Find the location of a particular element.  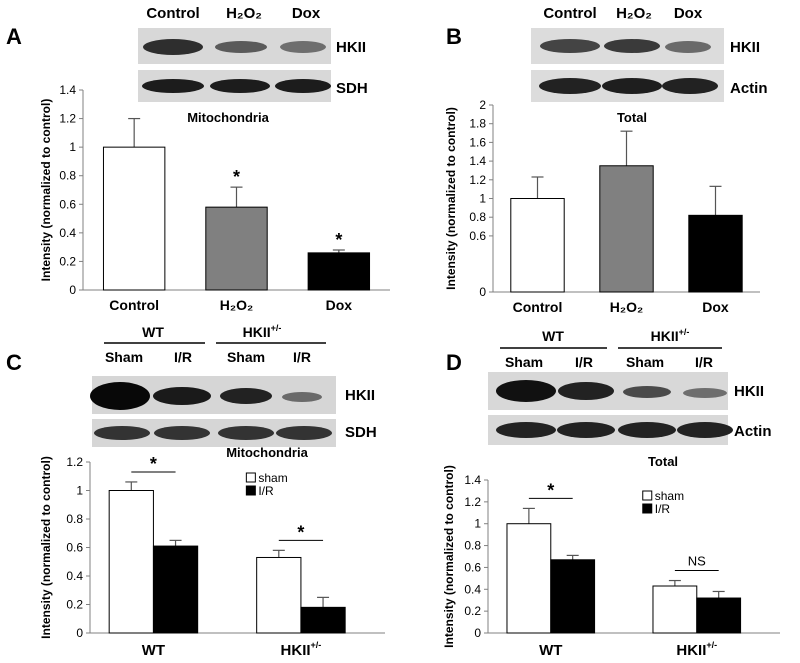

panel-c: C WT HKII+/- Sham I/R Sham I/R HKII SDH is located at coordinates (191, 385).